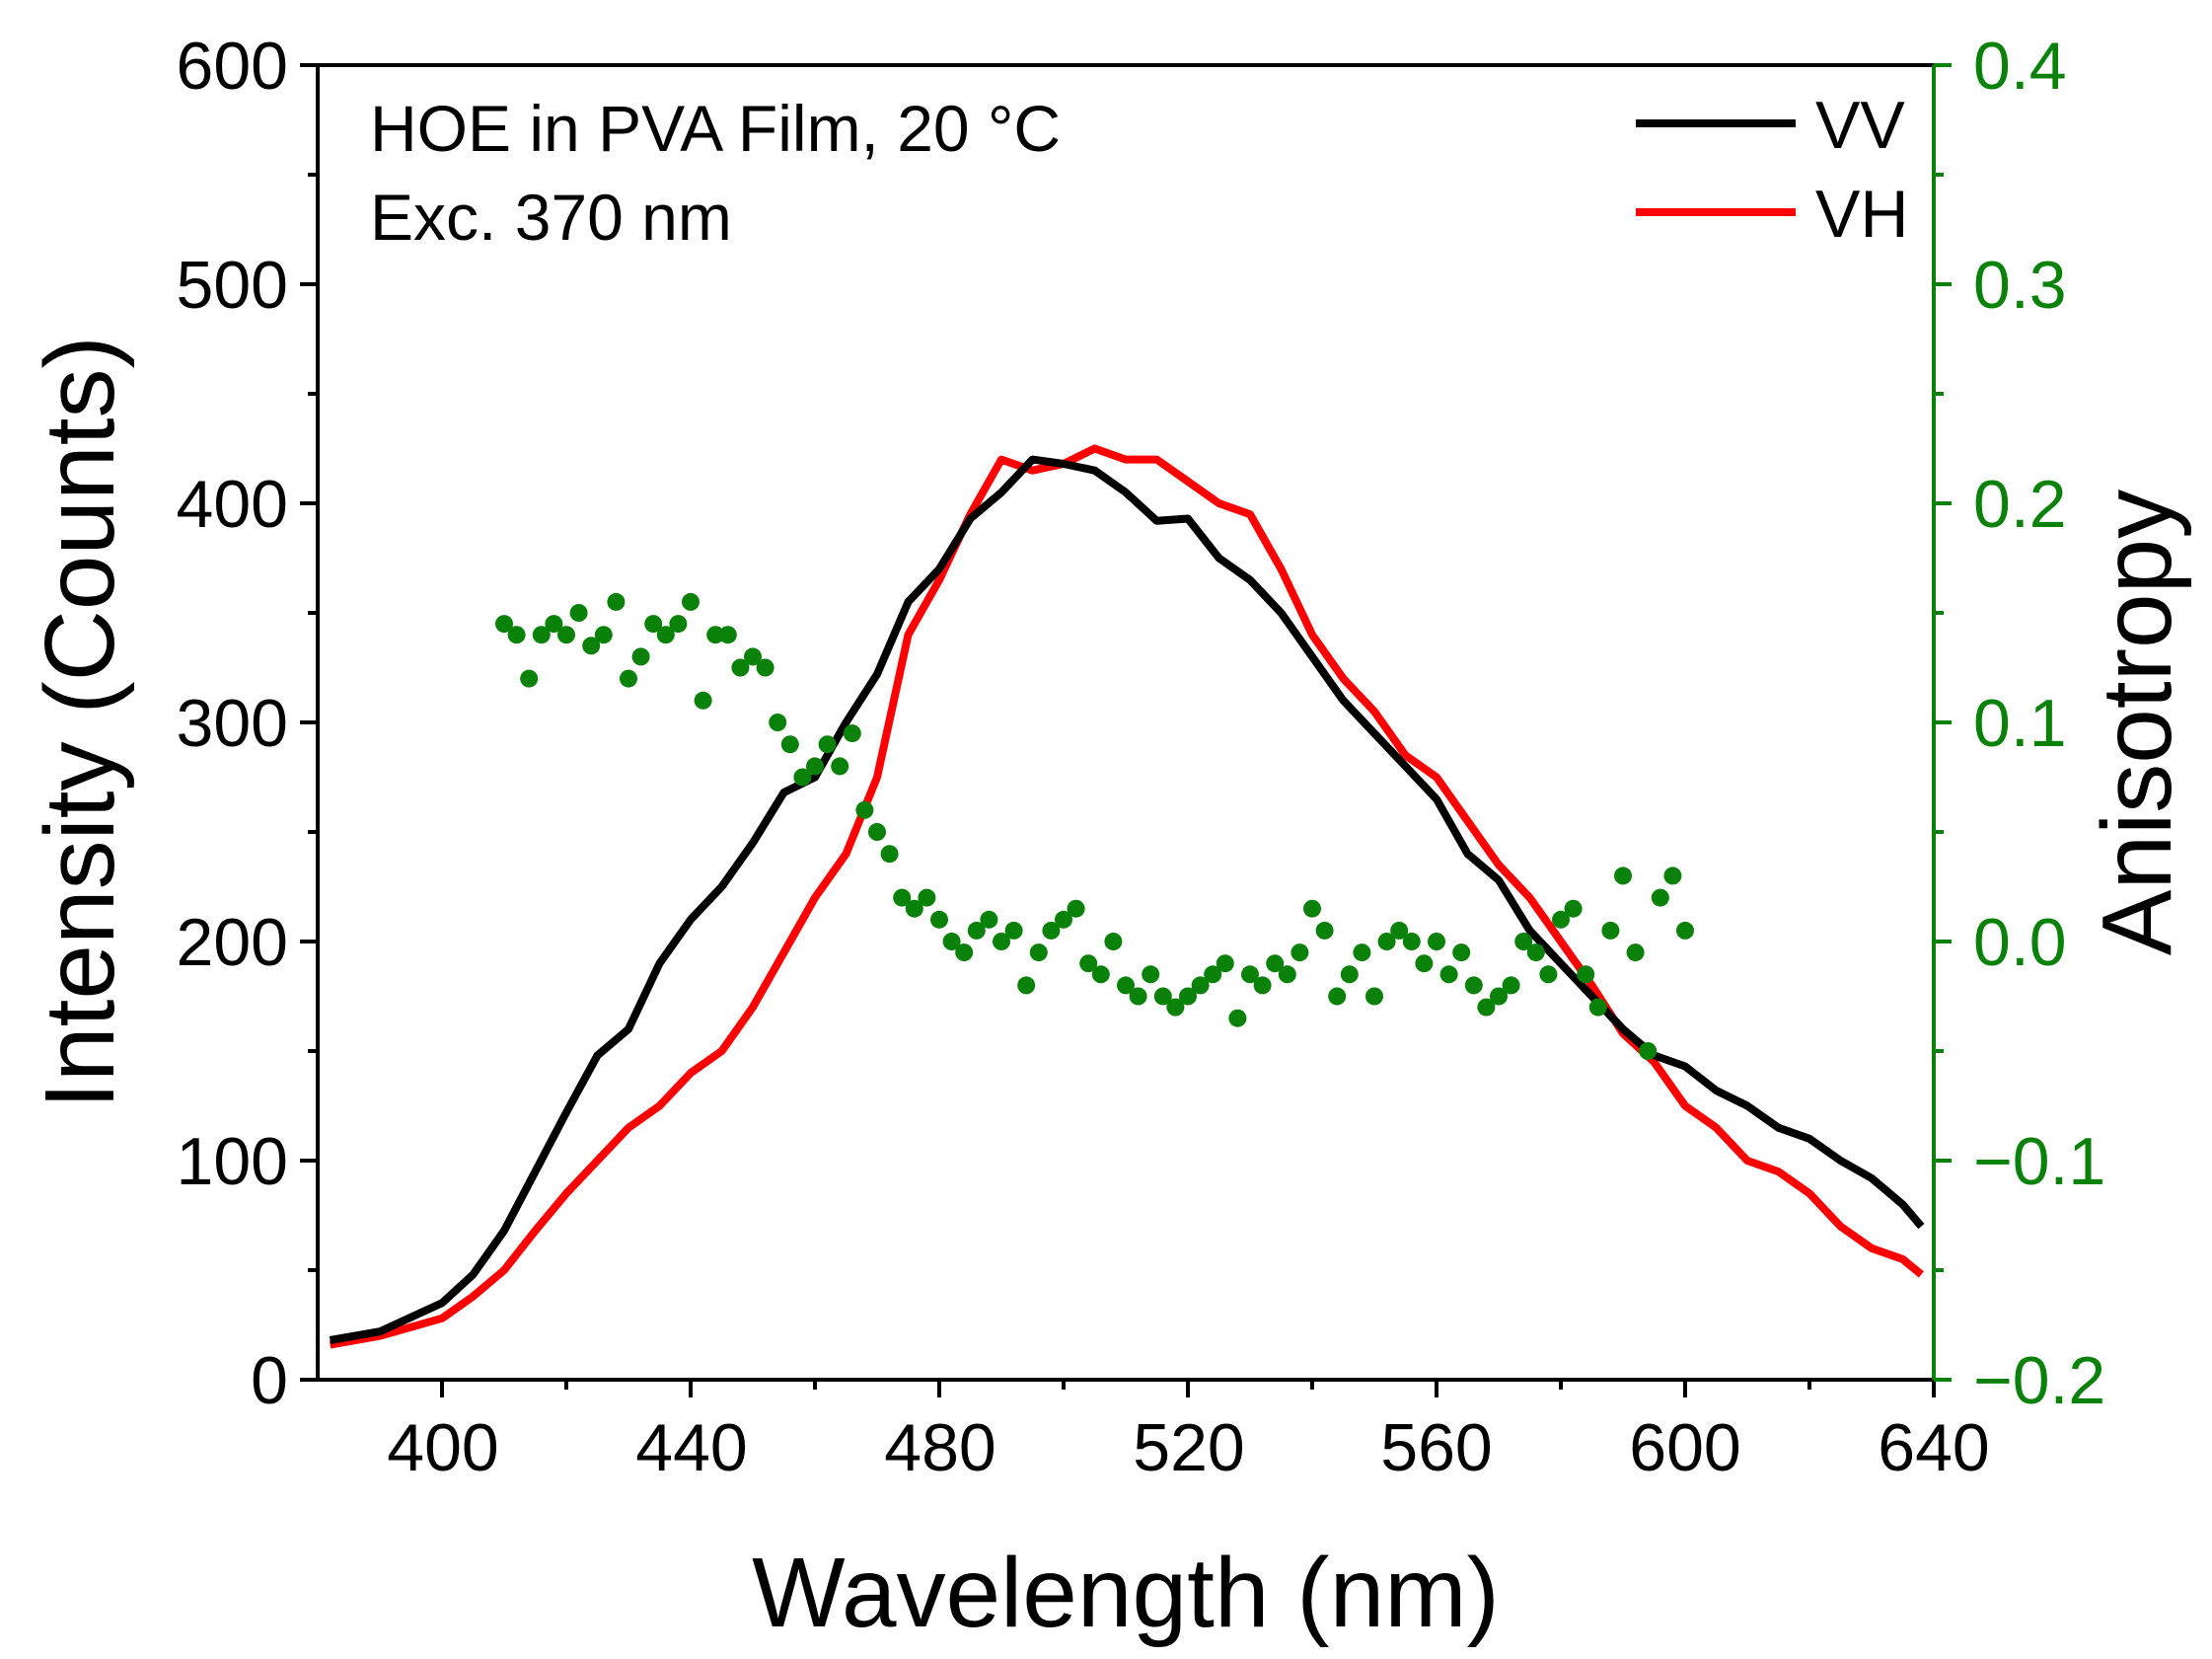  What do you see at coordinates (1933, 1447) in the screenshot?
I see `x-tick-label: 640` at bounding box center [1933, 1447].